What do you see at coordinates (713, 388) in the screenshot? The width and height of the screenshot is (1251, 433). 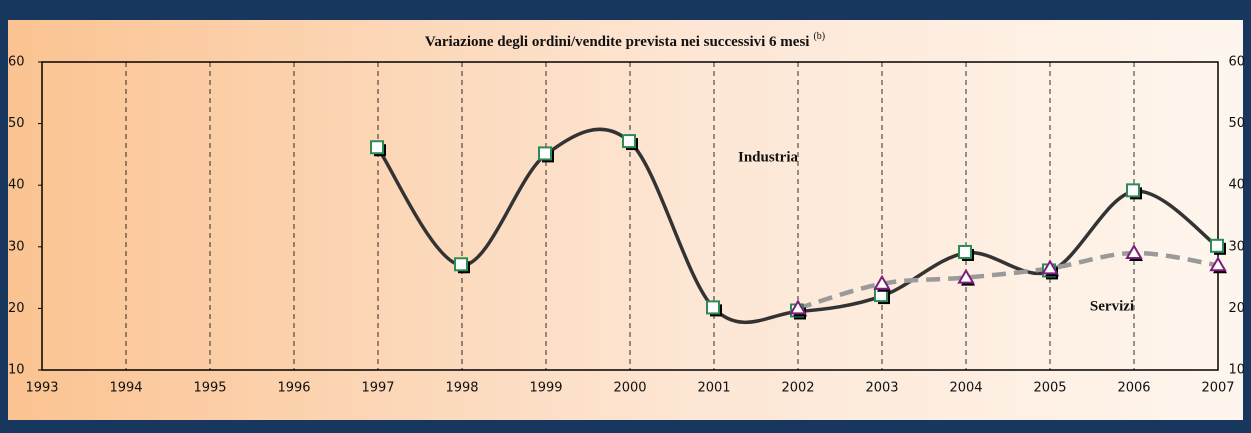 I see `x-tick-label: 2001` at bounding box center [713, 388].